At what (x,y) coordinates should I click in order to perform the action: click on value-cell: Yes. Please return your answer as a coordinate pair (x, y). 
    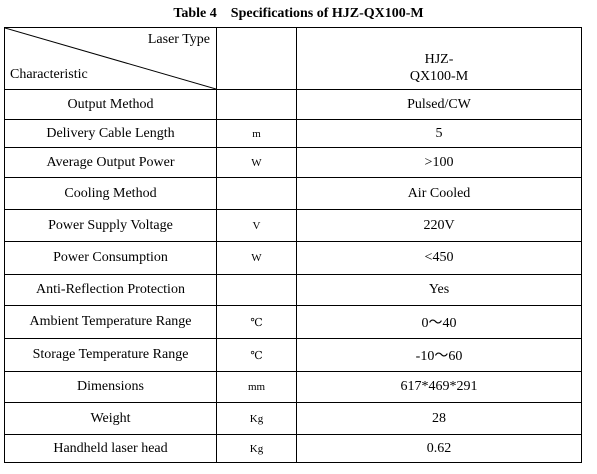
    Looking at the image, I should click on (439, 290).